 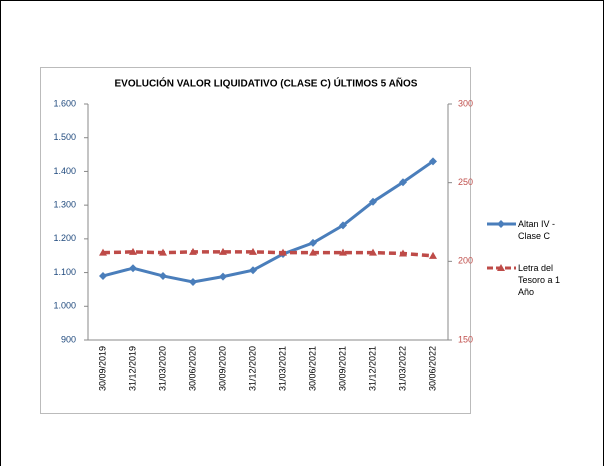 What do you see at coordinates (64, 272) in the screenshot?
I see `y-tick-label: 1.100` at bounding box center [64, 272].